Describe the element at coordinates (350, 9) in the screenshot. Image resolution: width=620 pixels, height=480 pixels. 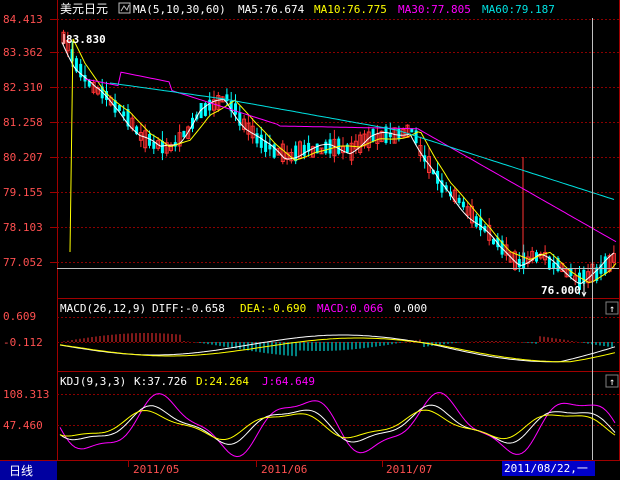
I see `ma10-value: MA10:76.775` at that location.